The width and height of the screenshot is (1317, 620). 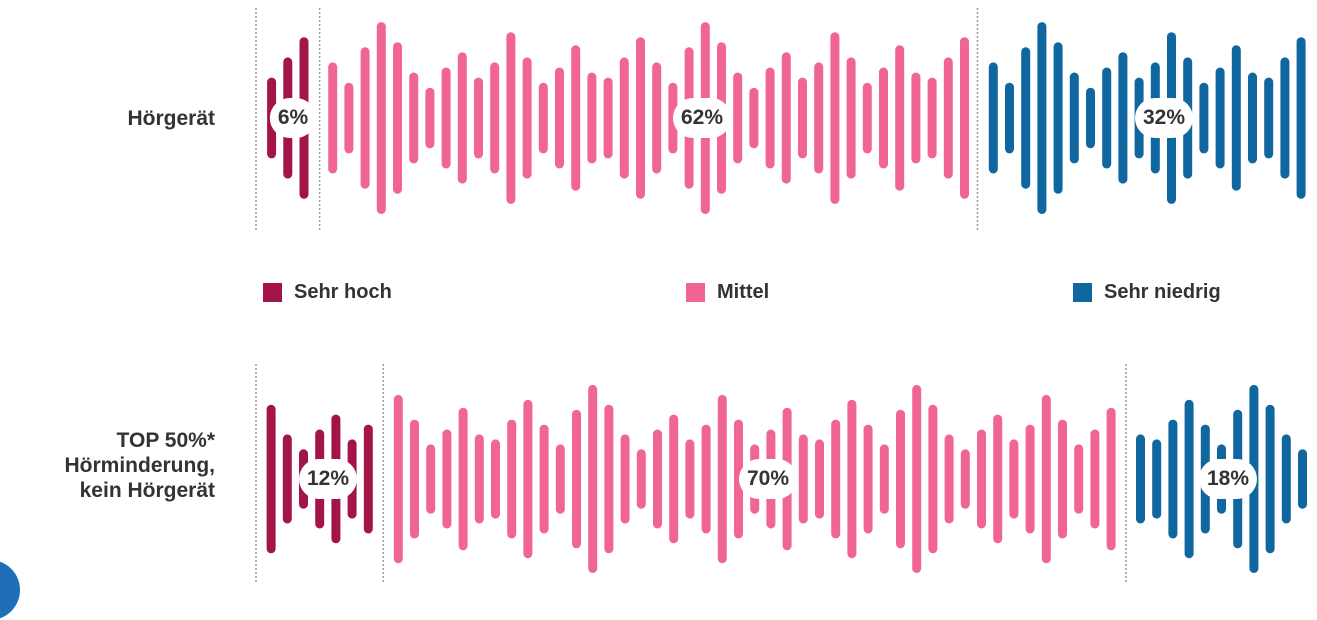 I want to click on row-label-hoergeraet: Hörgerät, so click(x=171, y=118).